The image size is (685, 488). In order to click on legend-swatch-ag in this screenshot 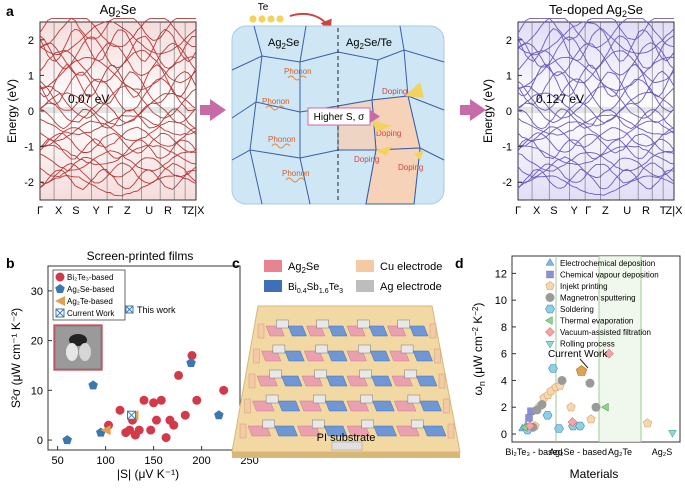, I will do `click(365, 286)`.